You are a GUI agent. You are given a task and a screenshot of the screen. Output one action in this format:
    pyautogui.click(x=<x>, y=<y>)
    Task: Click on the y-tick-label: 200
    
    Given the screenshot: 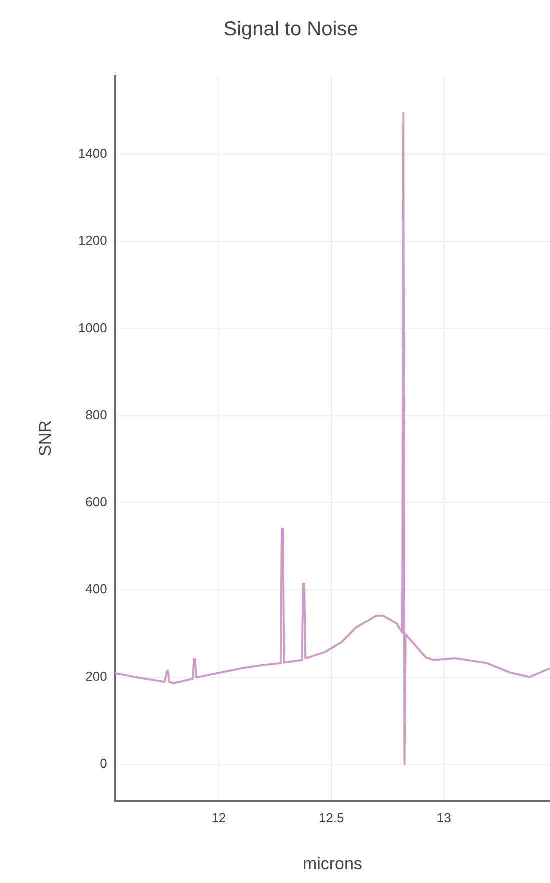 What is the action you would take?
    pyautogui.click(x=97, y=676)
    